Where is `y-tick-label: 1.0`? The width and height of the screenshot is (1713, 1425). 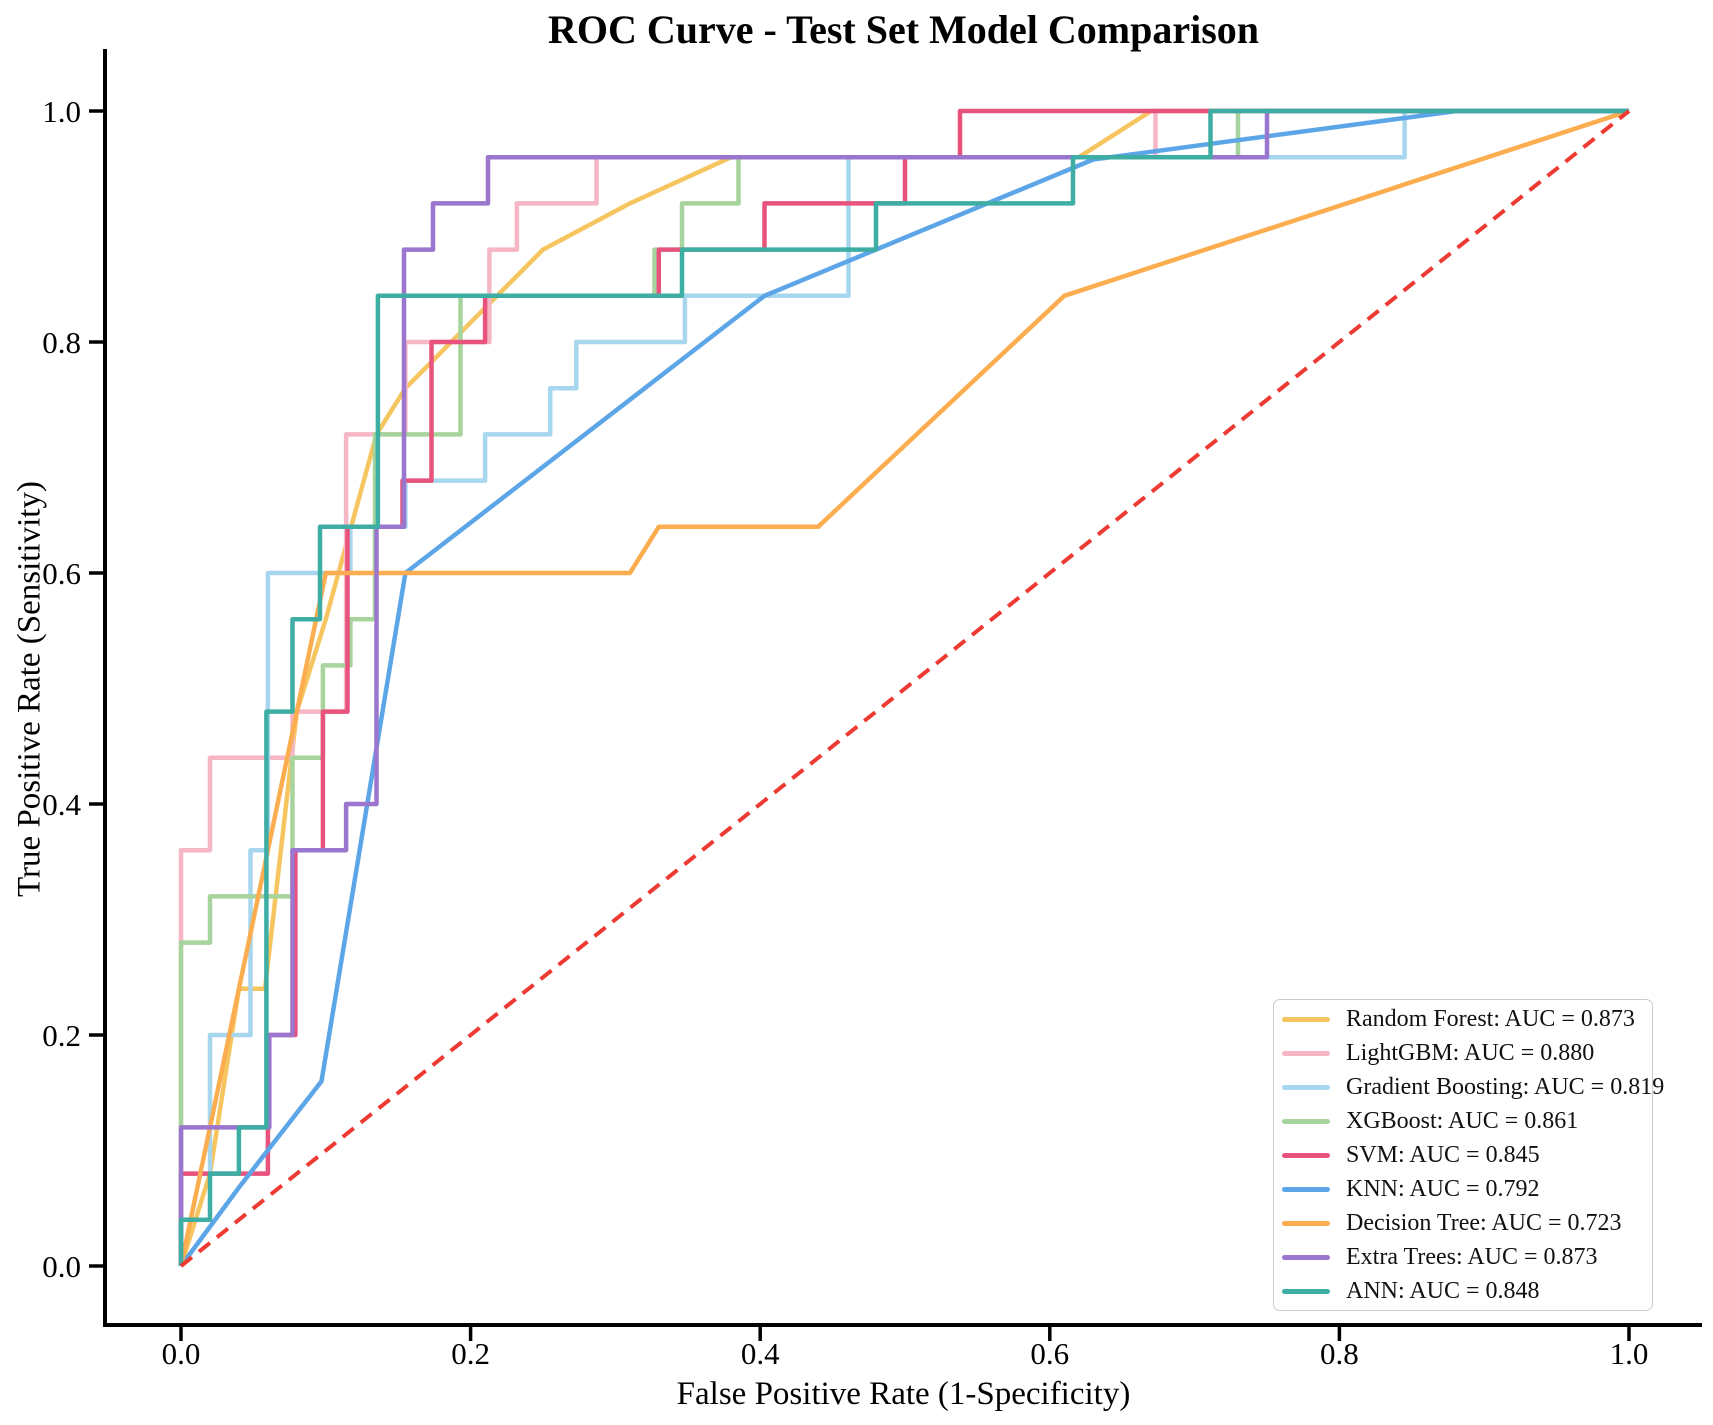
y-tick-label: 1.0 is located at coordinates (61, 111).